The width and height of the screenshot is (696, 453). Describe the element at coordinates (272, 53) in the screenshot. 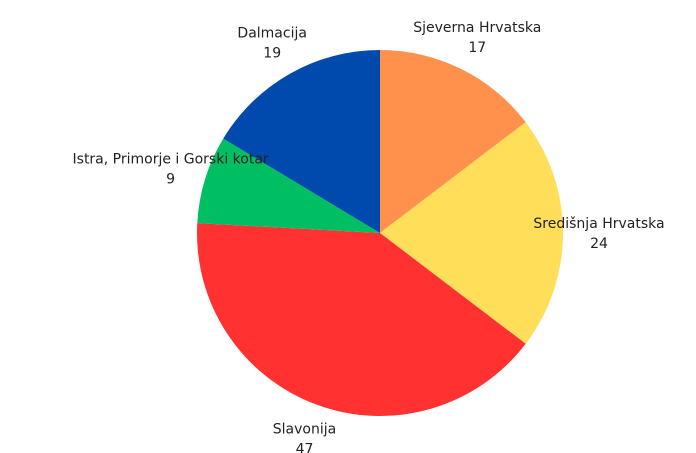

I see `slice-value-dalmacija: 19` at that location.